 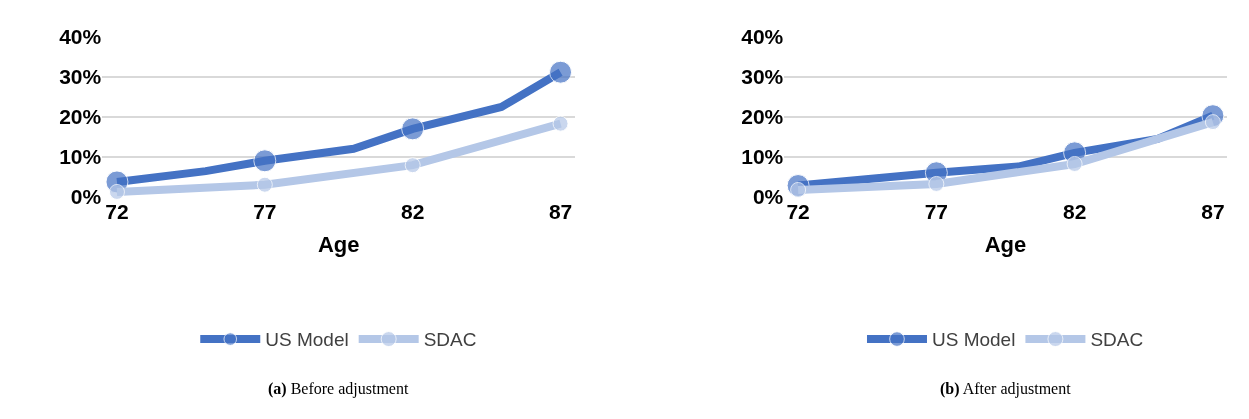 What do you see at coordinates (1006, 389) in the screenshot?
I see `text: (b) After adjustment` at bounding box center [1006, 389].